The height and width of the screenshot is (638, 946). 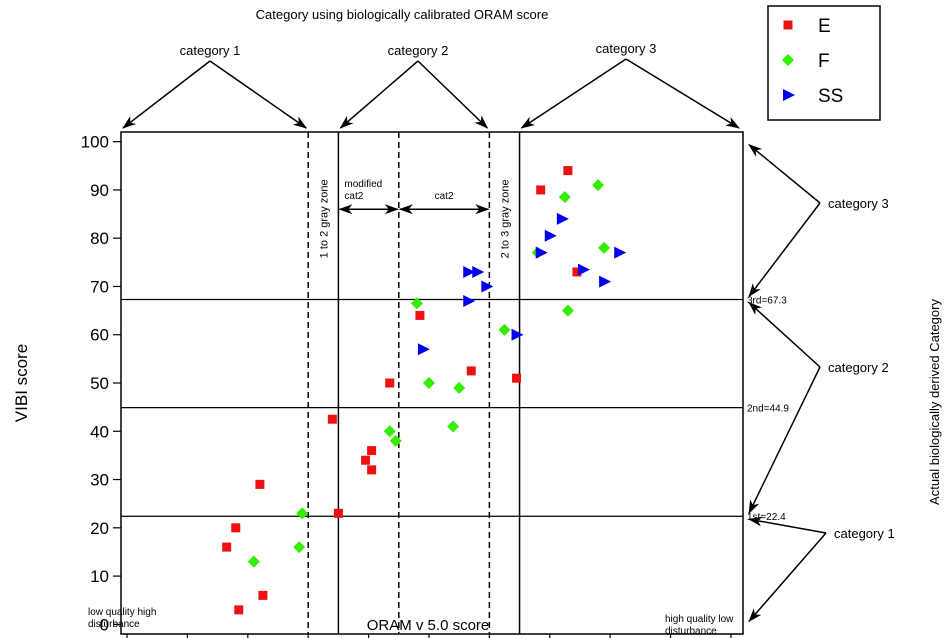 What do you see at coordinates (99, 190) in the screenshot?
I see `y-tick-label: 90` at bounding box center [99, 190].